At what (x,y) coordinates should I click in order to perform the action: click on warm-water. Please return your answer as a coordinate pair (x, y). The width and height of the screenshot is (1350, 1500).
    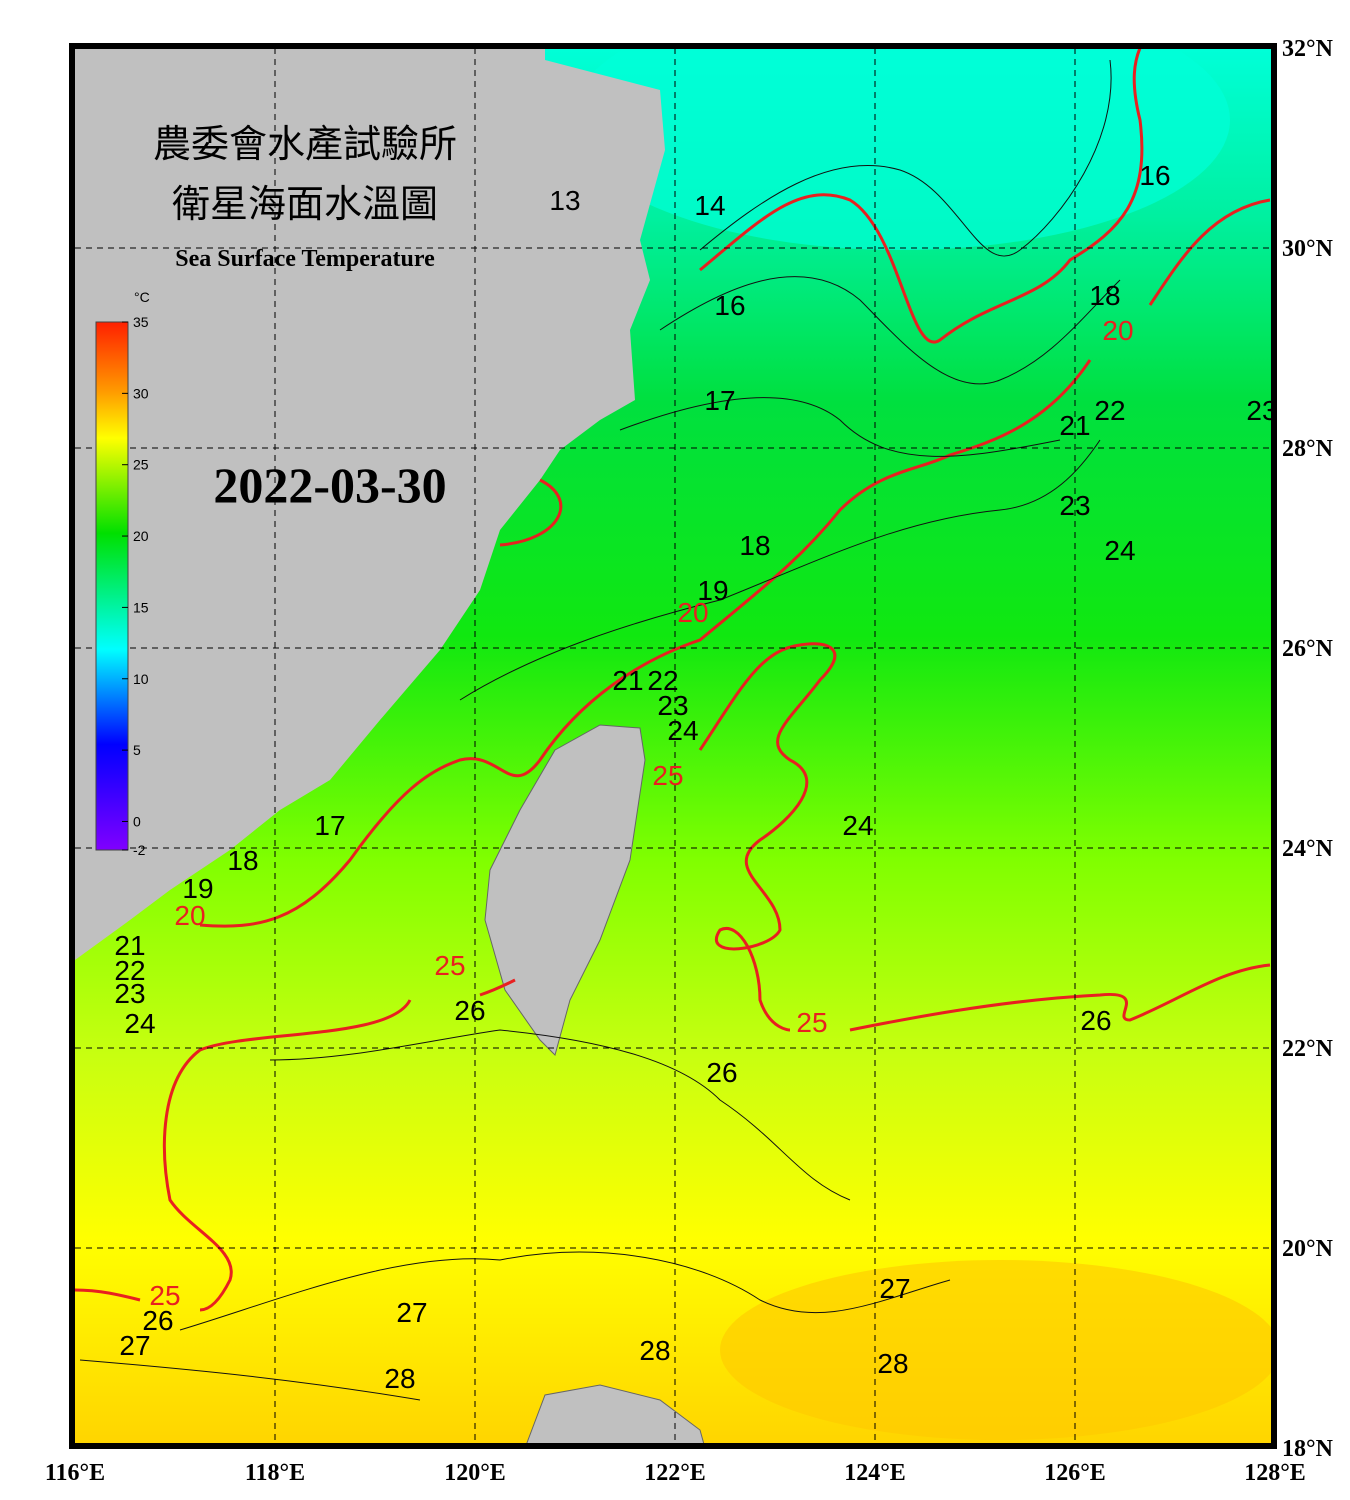
    Looking at the image, I should click on (997, 1350).